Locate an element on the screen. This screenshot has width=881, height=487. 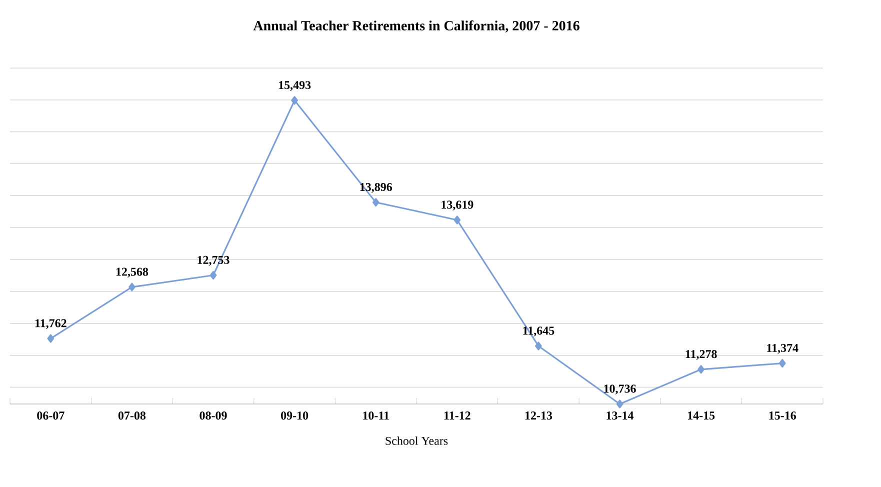
x-tick-label: 12-13 is located at coordinates (538, 416).